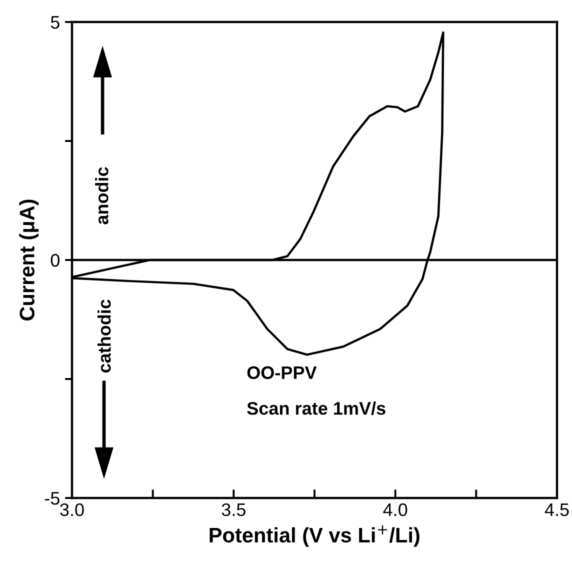 The height and width of the screenshot is (574, 572). What do you see at coordinates (282, 373) in the screenshot?
I see `annotation: OO-PPV` at bounding box center [282, 373].